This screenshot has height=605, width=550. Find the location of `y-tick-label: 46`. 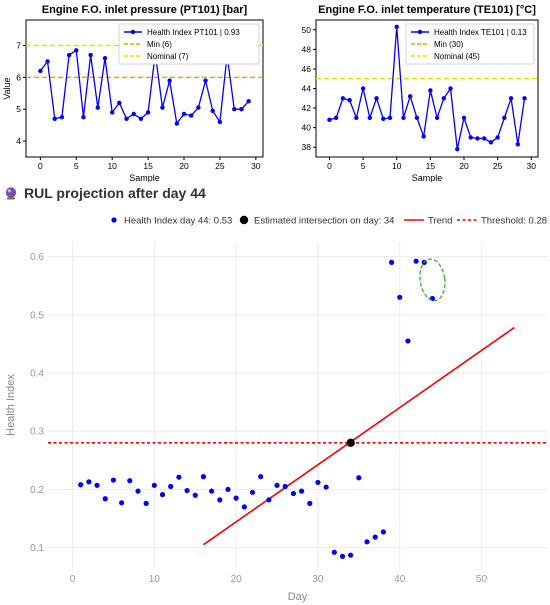

y-tick-label: 46 is located at coordinates (307, 69).